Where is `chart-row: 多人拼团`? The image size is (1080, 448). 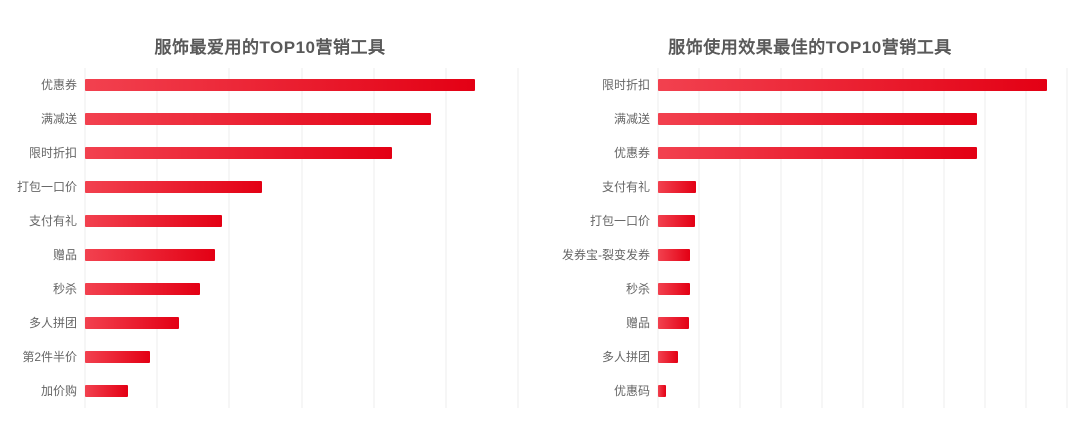
chart-row: 多人拼团 is located at coordinates (259, 323).